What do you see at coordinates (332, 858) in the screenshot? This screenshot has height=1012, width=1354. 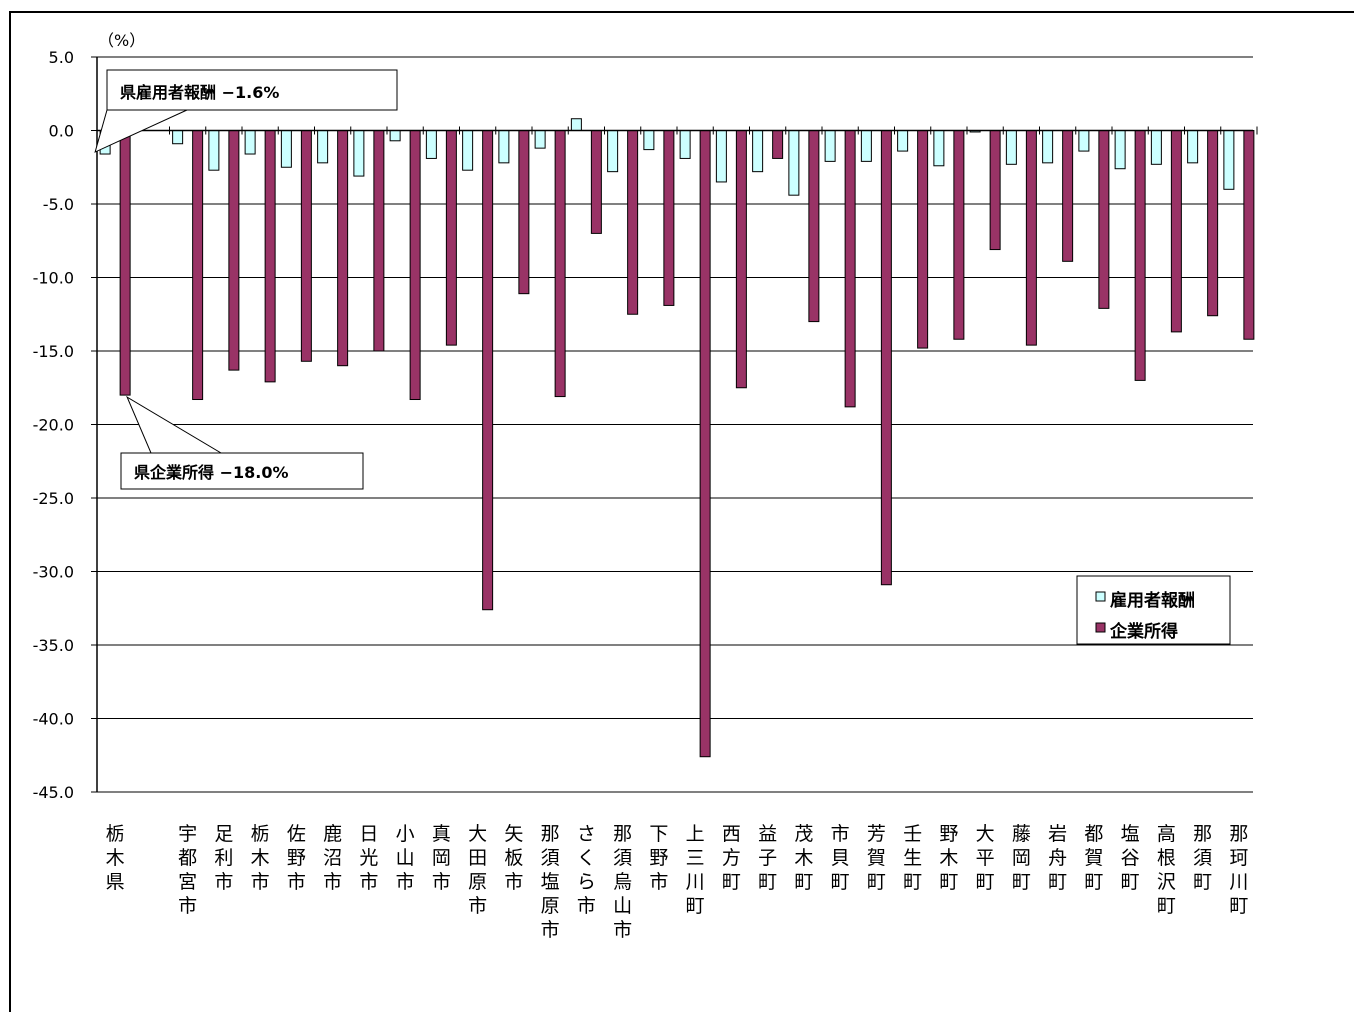 I see `category-label: 鹿沼市` at bounding box center [332, 858].